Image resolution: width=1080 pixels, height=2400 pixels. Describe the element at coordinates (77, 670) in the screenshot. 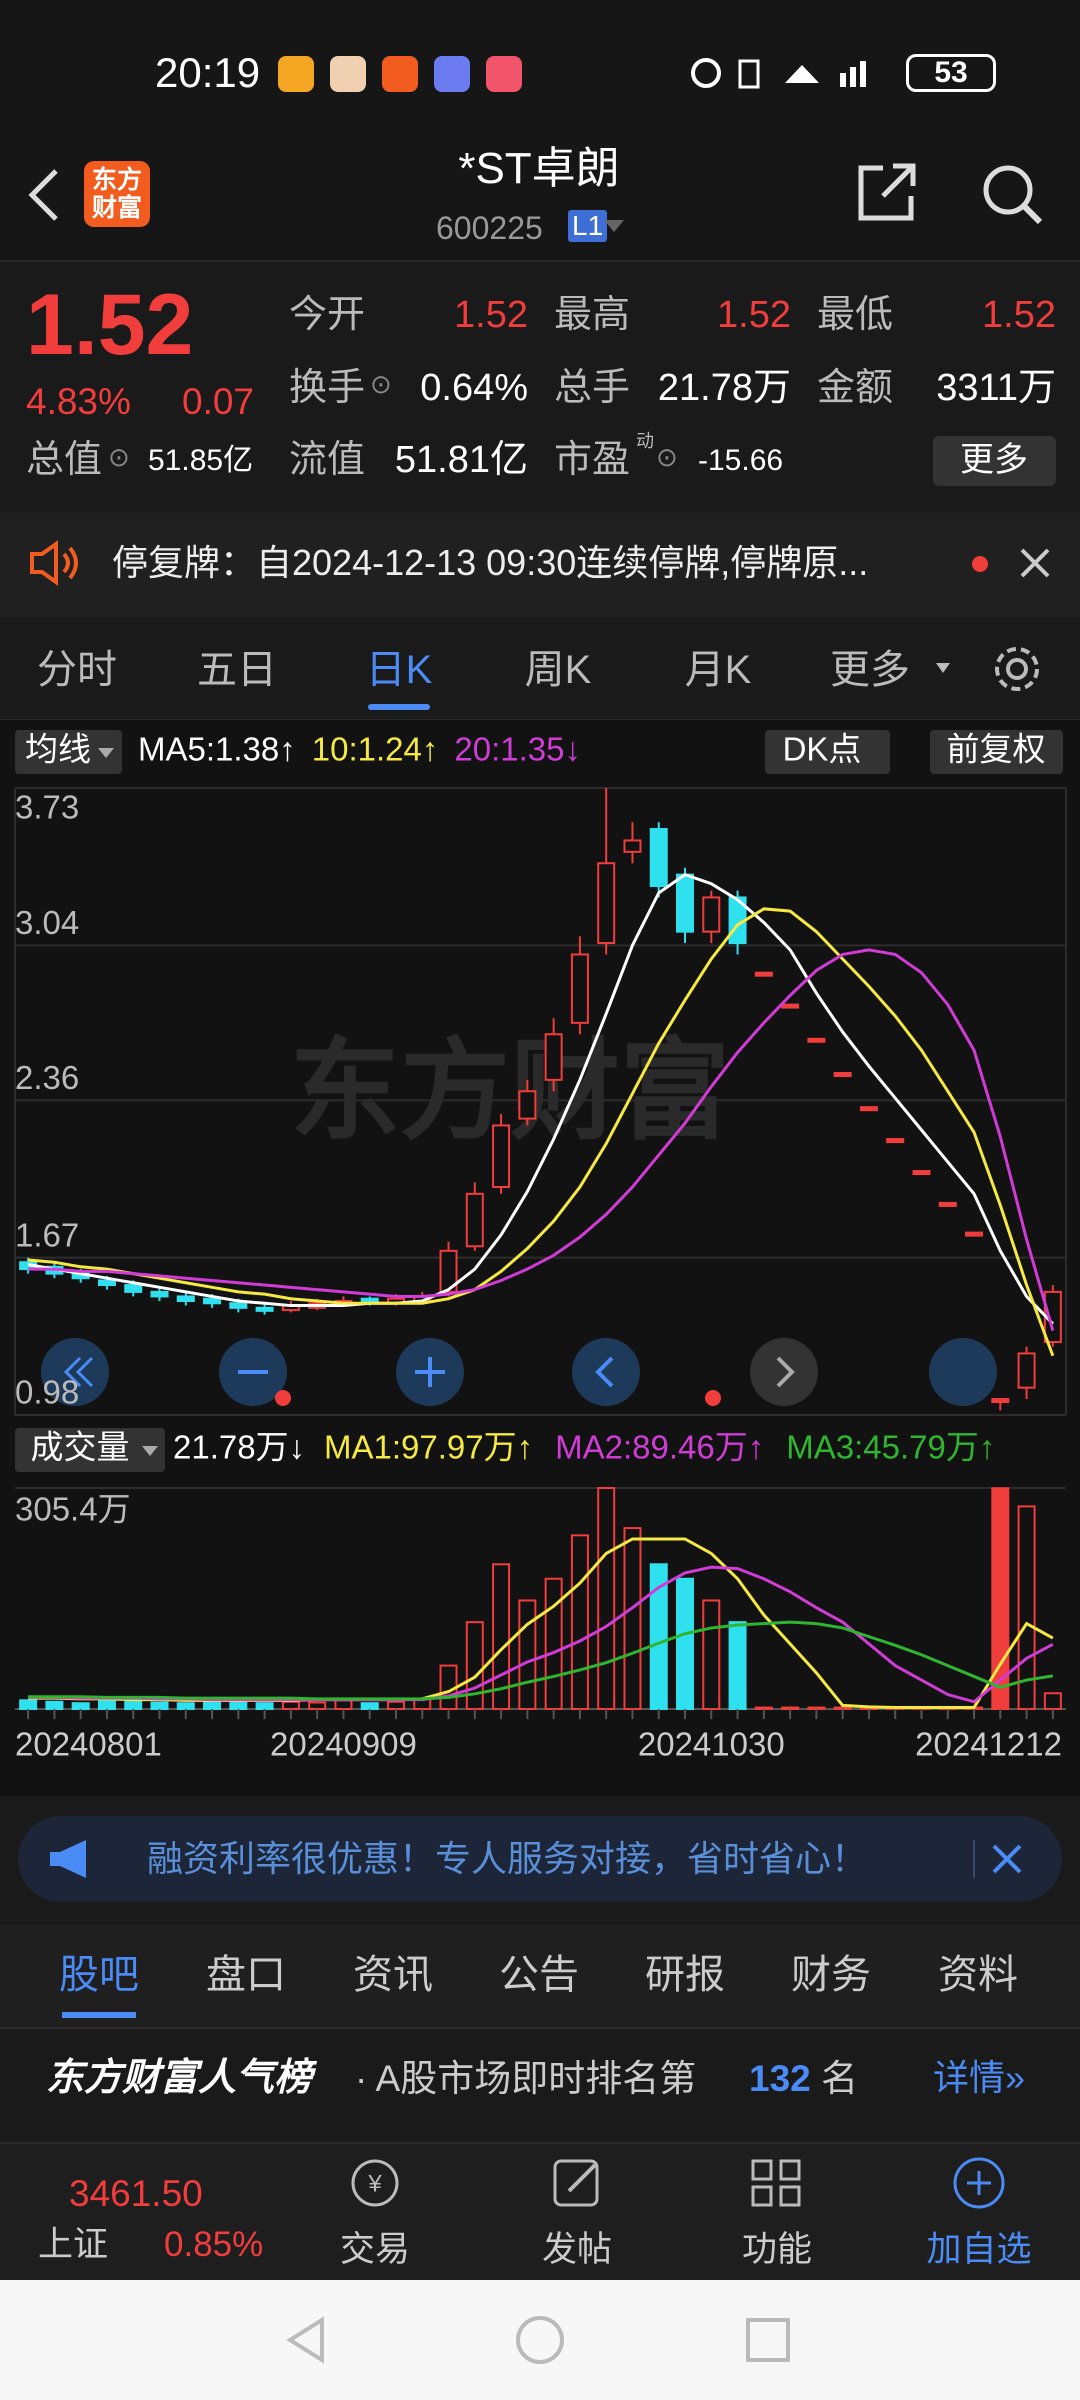

I see `period-tab: 分时` at that location.